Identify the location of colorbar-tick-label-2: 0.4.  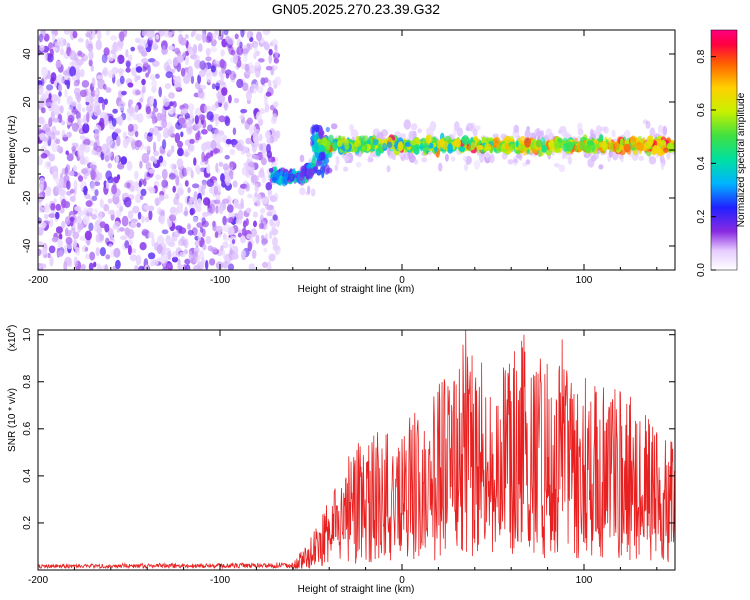
(701, 163).